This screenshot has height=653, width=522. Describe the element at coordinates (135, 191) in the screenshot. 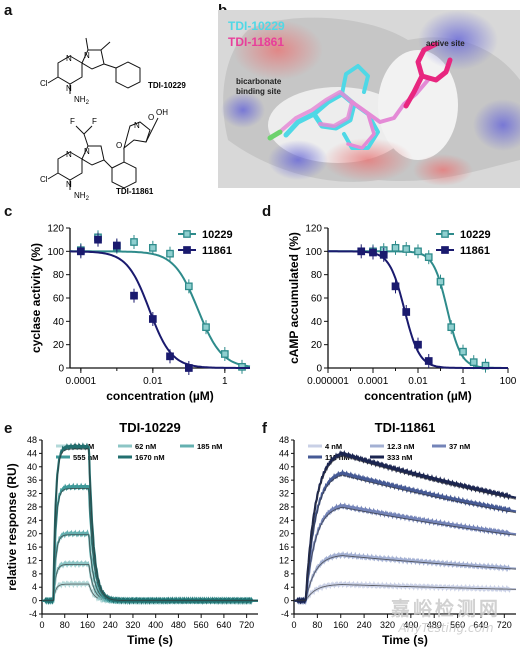

I see `compound-name-bottom: TDI-11861` at that location.